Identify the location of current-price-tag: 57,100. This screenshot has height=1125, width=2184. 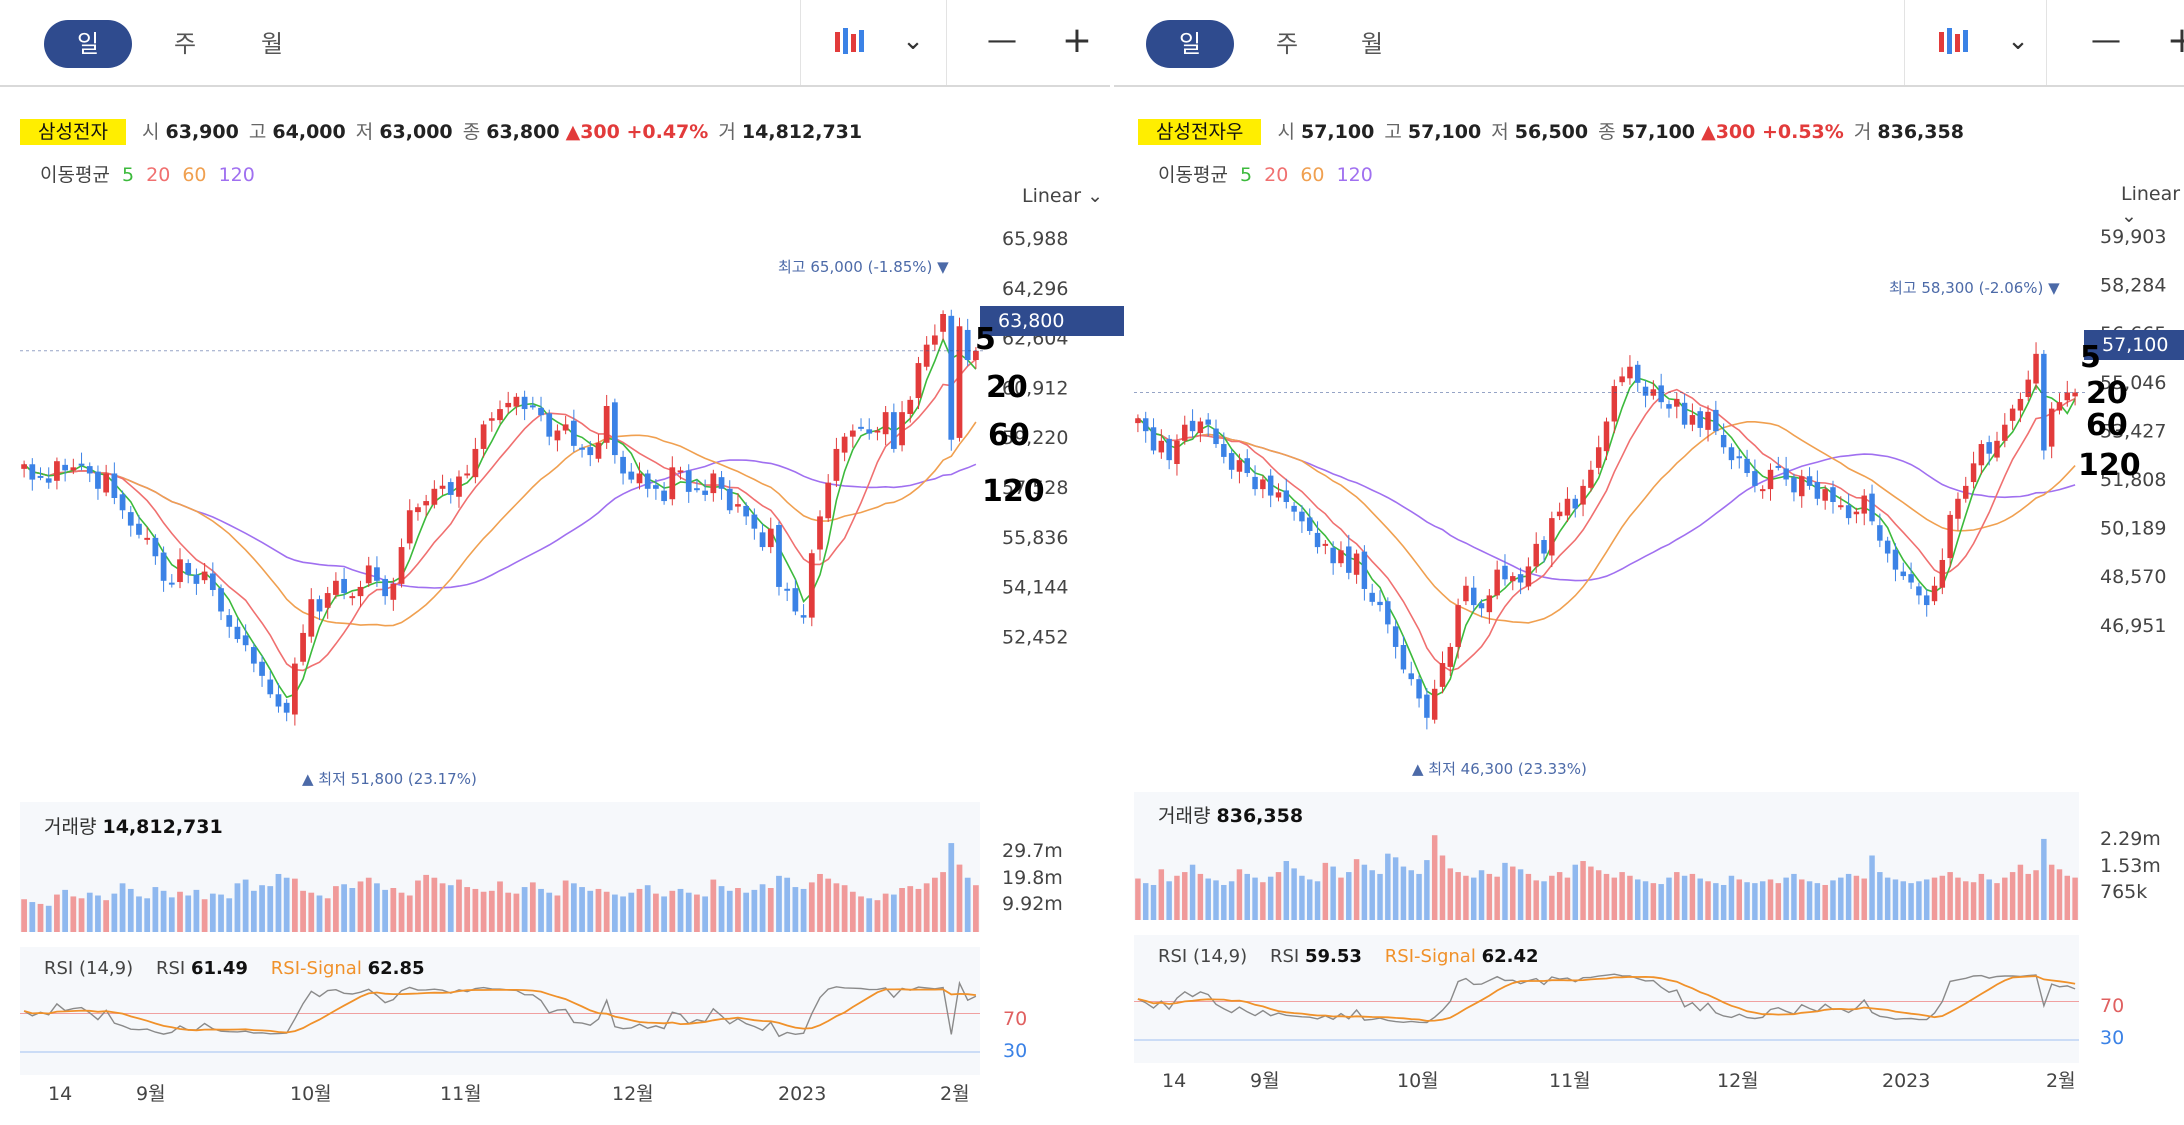
(2134, 345).